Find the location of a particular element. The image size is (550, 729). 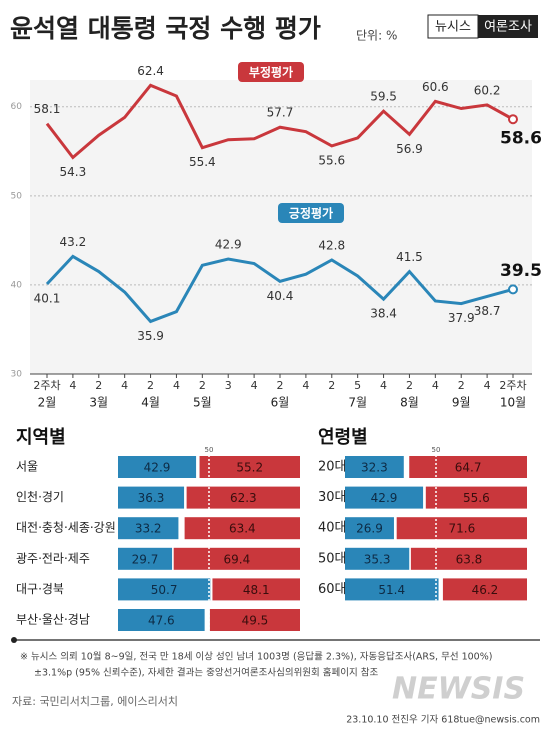

watermark: NEWSIS is located at coordinates (458, 689).